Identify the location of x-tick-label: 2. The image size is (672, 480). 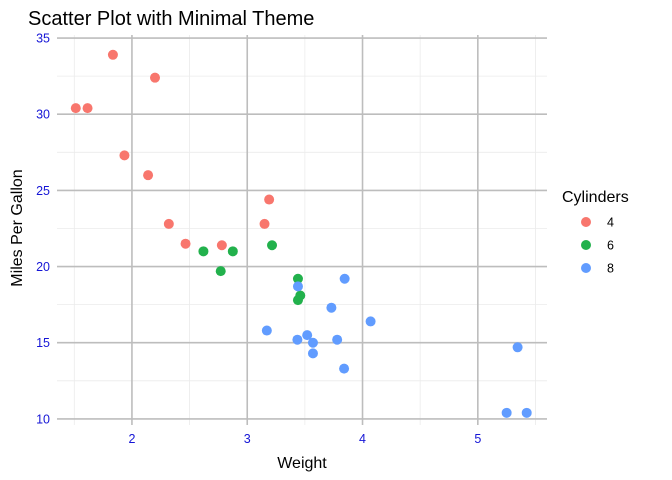
(131, 439).